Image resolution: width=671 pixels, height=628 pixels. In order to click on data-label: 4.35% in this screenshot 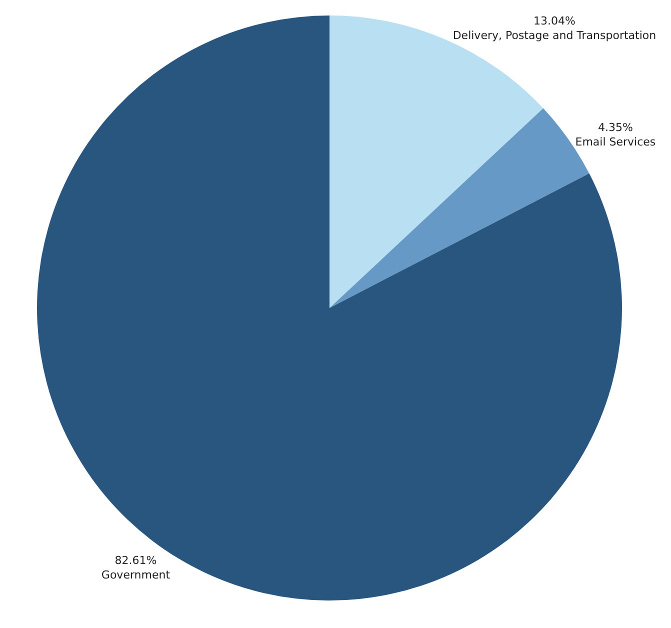, I will do `click(615, 127)`.